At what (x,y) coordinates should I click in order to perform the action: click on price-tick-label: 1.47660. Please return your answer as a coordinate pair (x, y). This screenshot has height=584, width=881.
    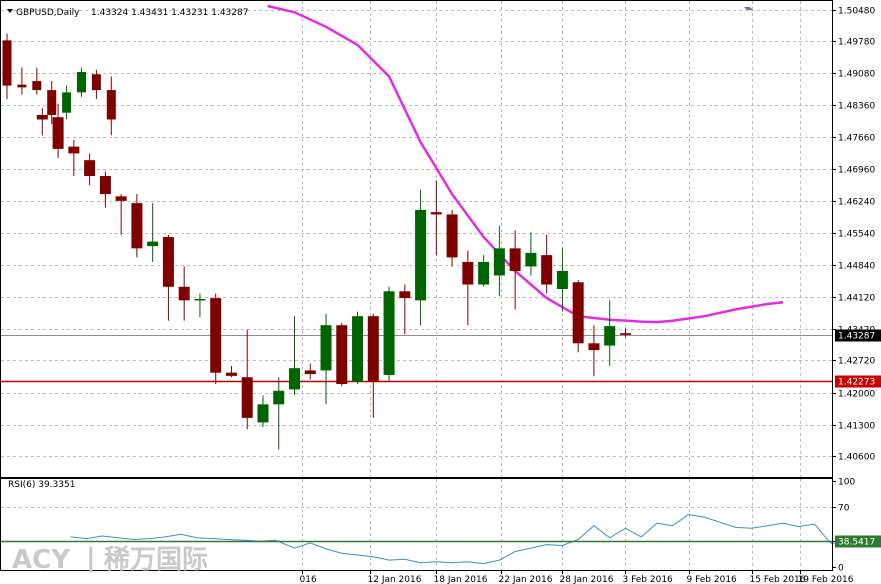
    Looking at the image, I should click on (856, 139).